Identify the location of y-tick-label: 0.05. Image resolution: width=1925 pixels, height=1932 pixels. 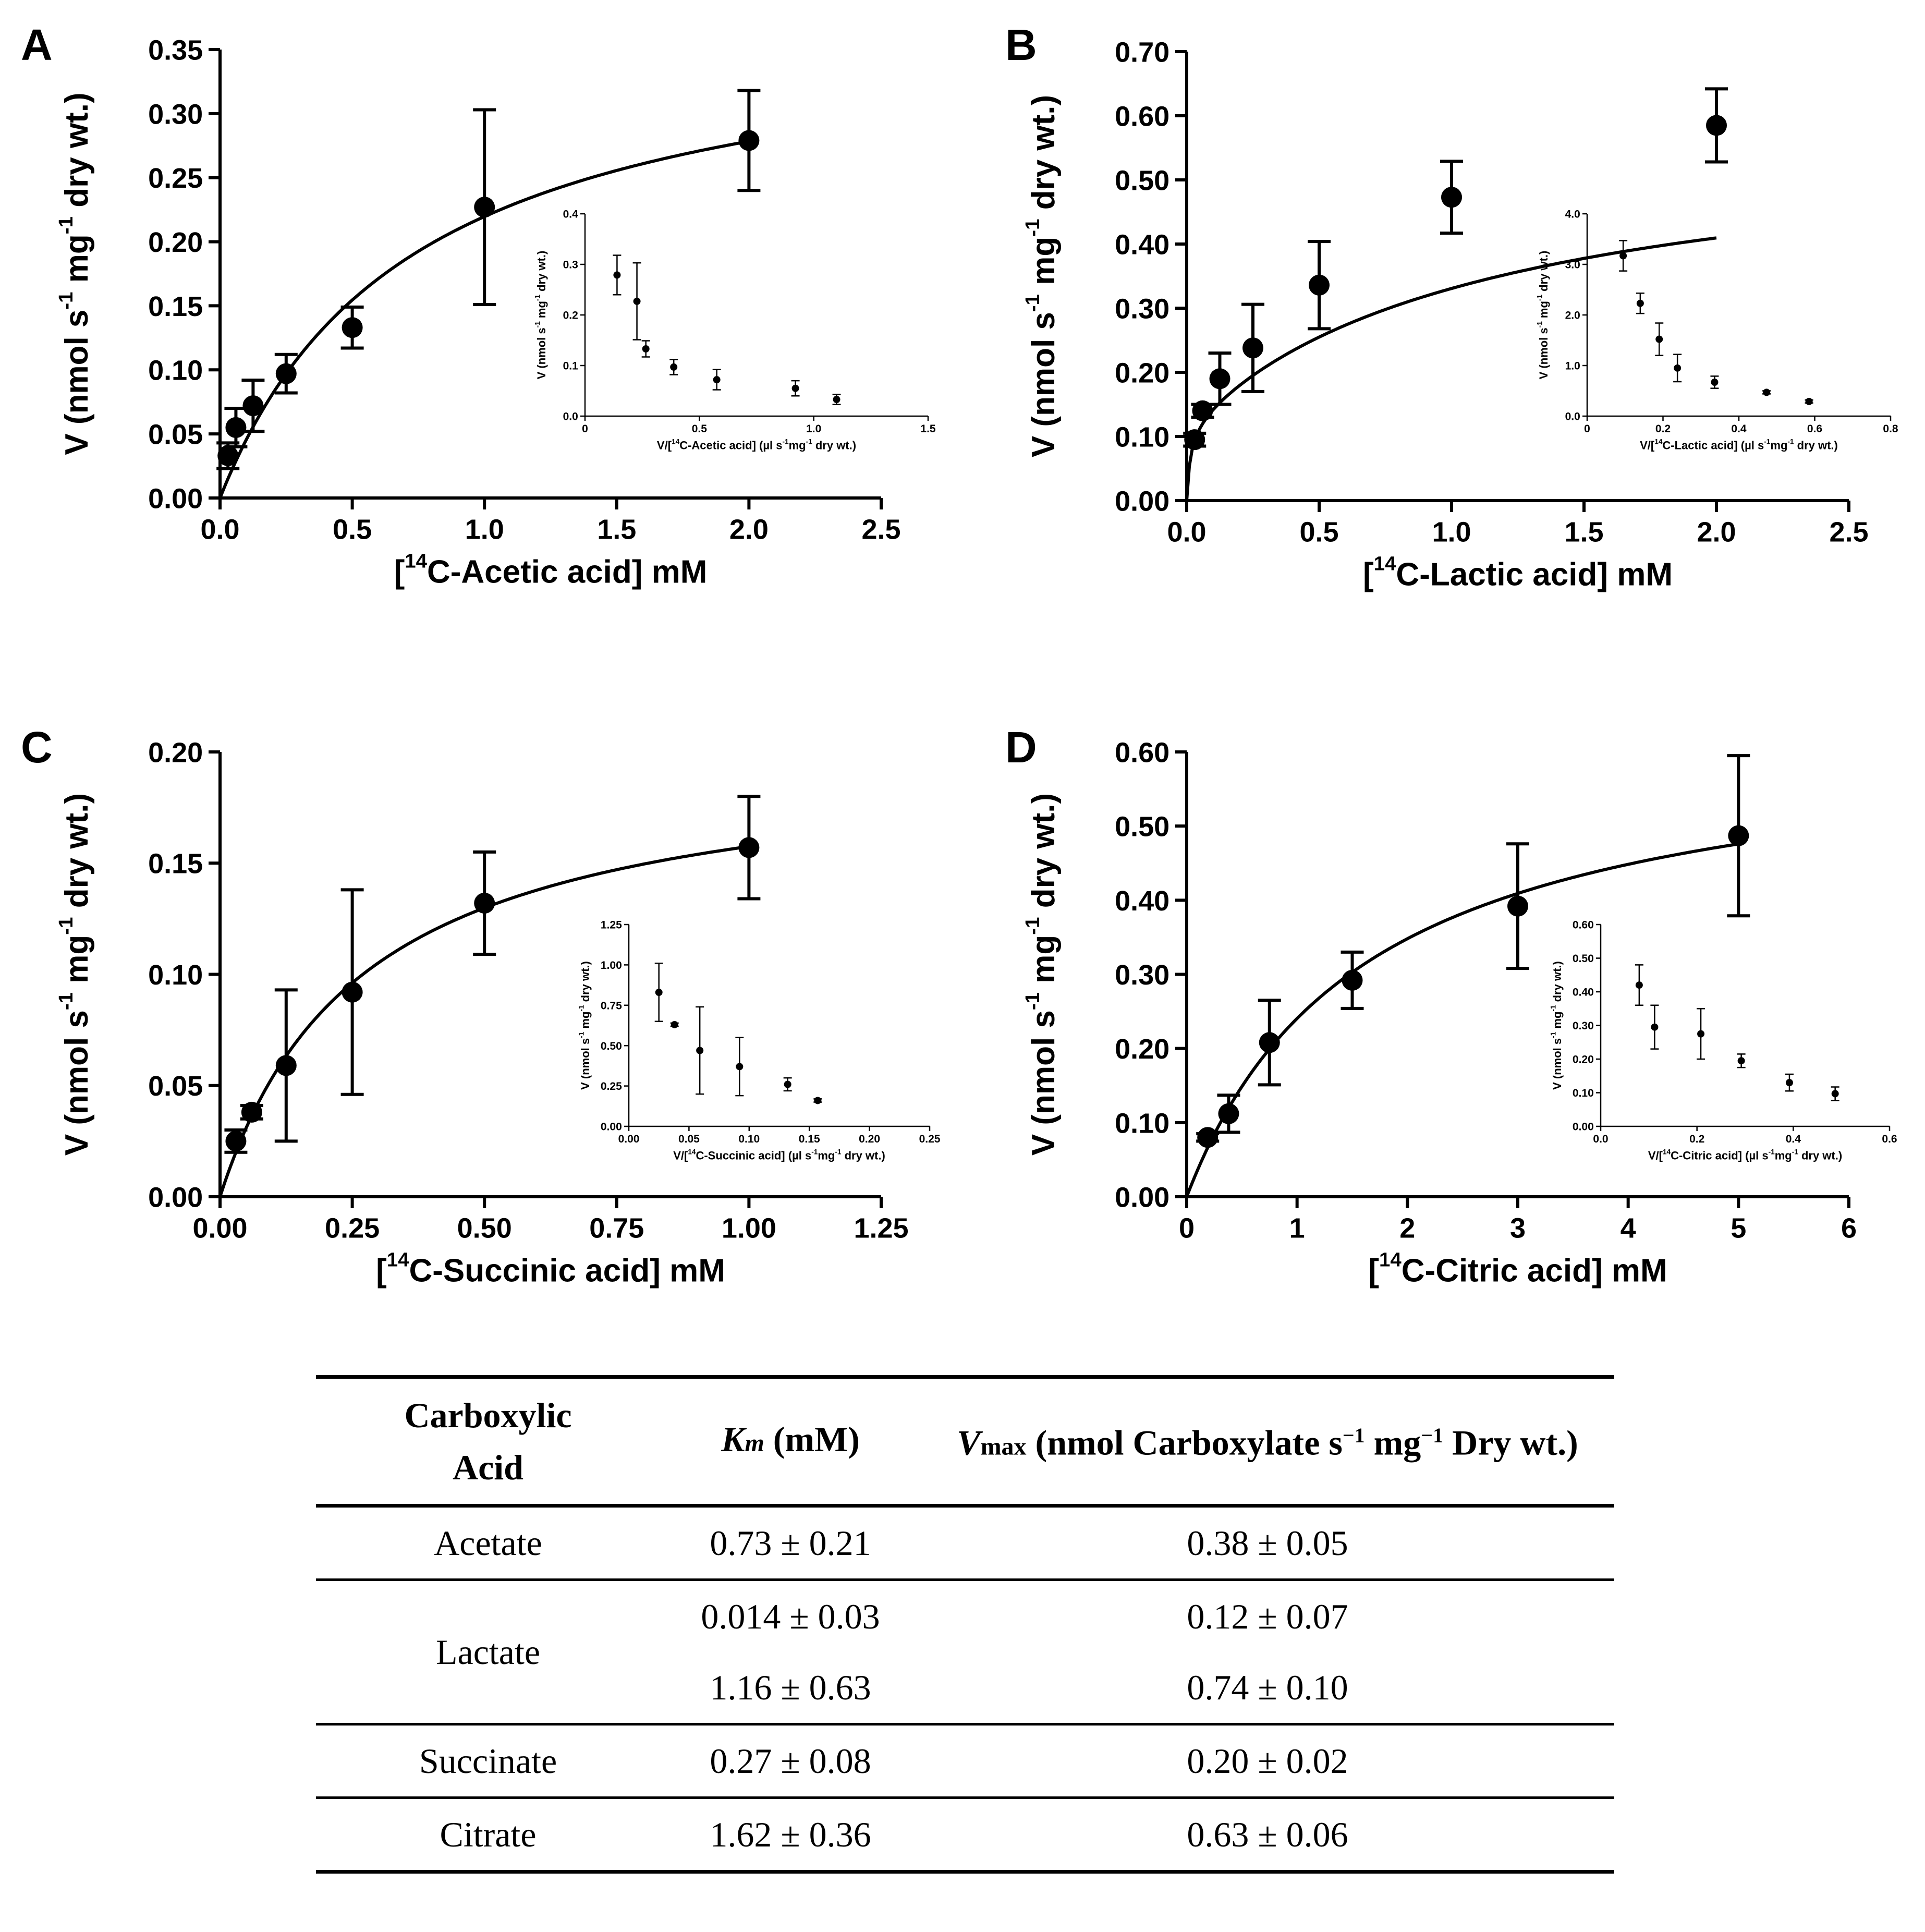
(175, 1086).